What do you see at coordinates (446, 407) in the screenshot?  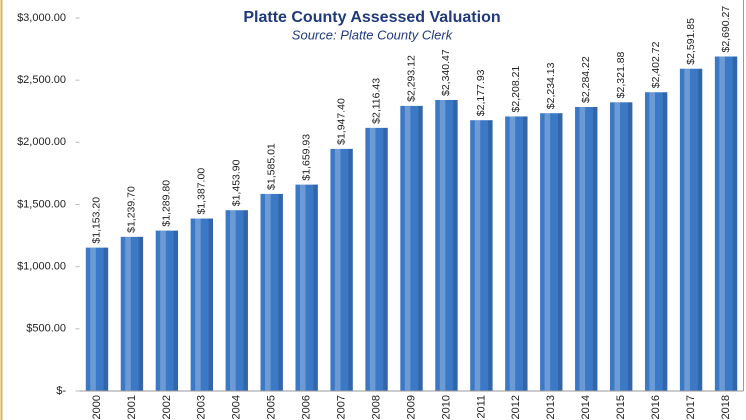 I see `x-tick-label: 2010` at bounding box center [446, 407].